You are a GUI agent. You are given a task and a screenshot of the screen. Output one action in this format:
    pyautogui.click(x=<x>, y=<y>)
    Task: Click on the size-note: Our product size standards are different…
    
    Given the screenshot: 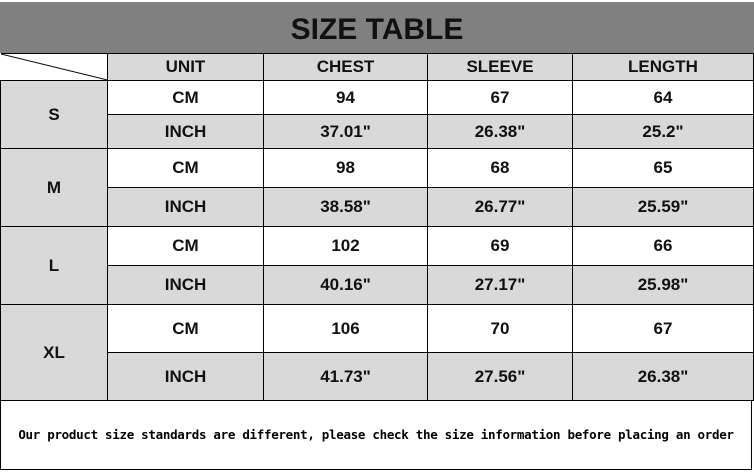 What is the action you would take?
    pyautogui.click(x=376, y=435)
    